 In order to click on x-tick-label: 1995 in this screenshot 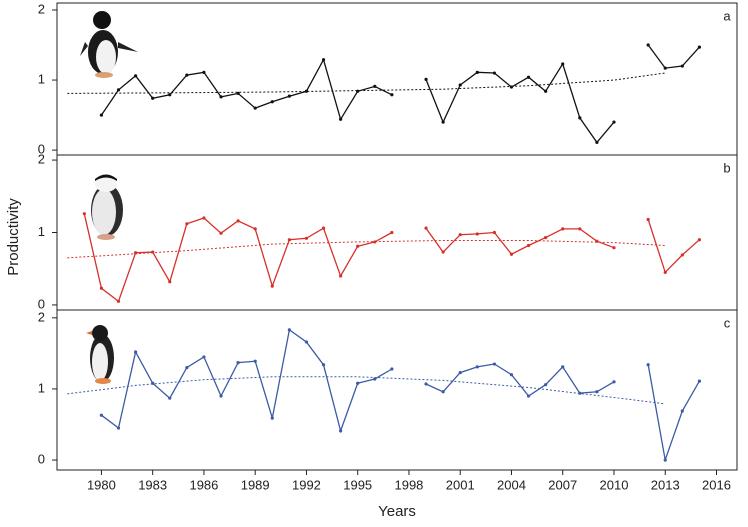, I will do `click(357, 484)`.